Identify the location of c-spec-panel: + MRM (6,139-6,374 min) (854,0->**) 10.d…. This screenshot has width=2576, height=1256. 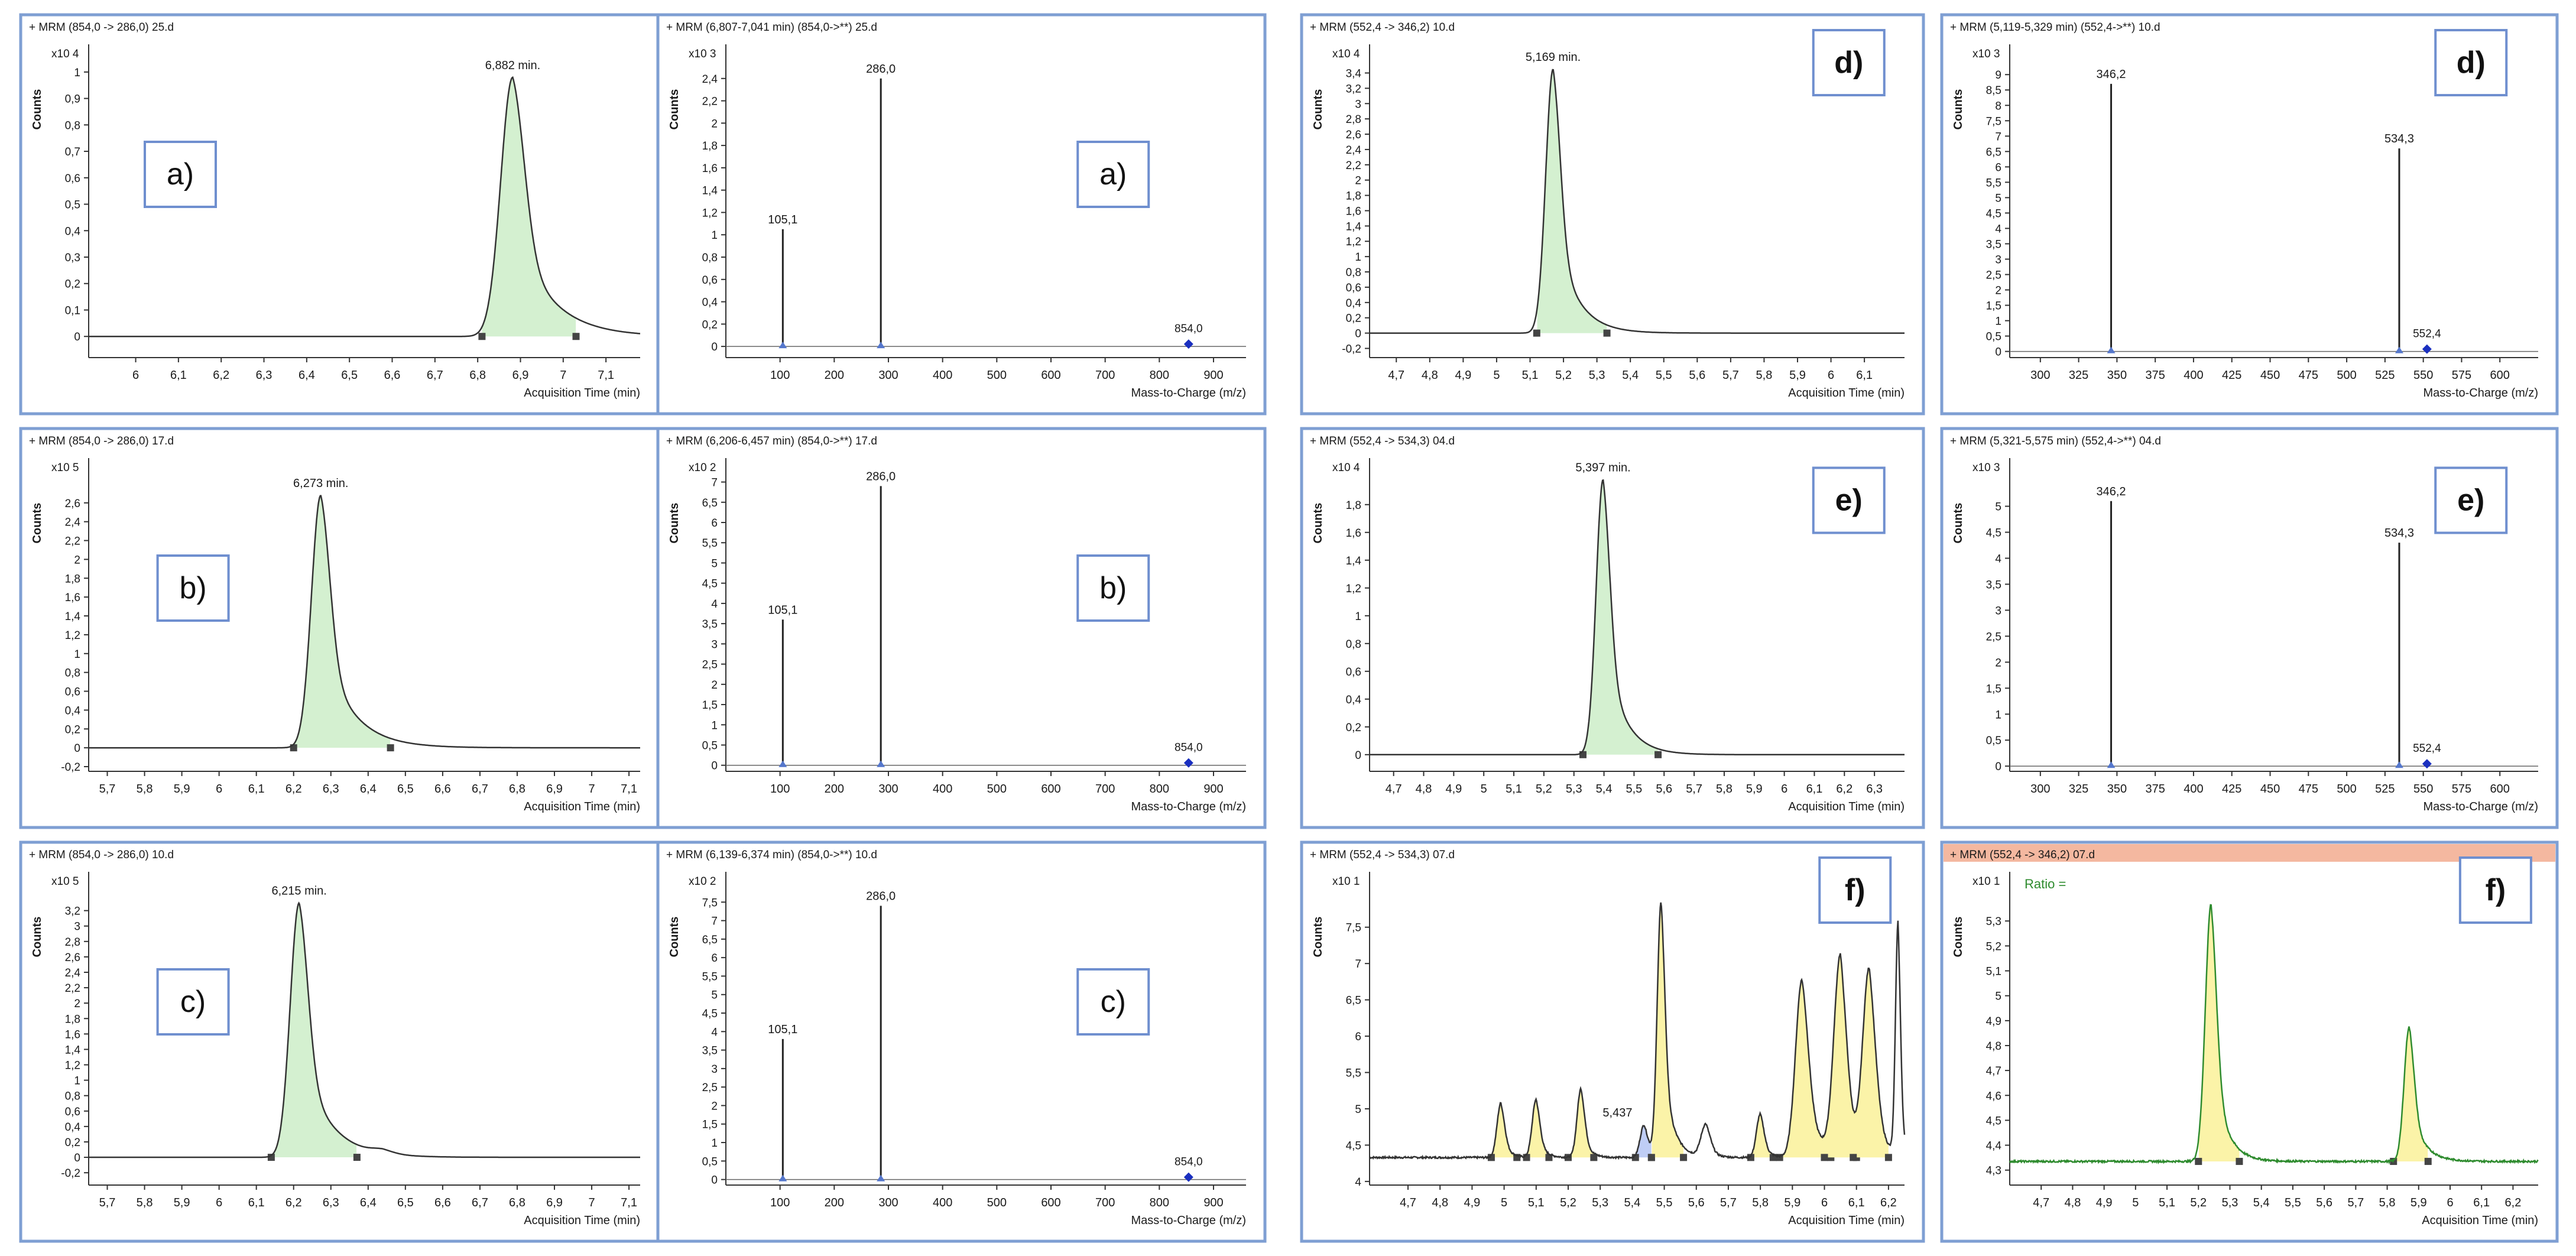
(961, 1041).